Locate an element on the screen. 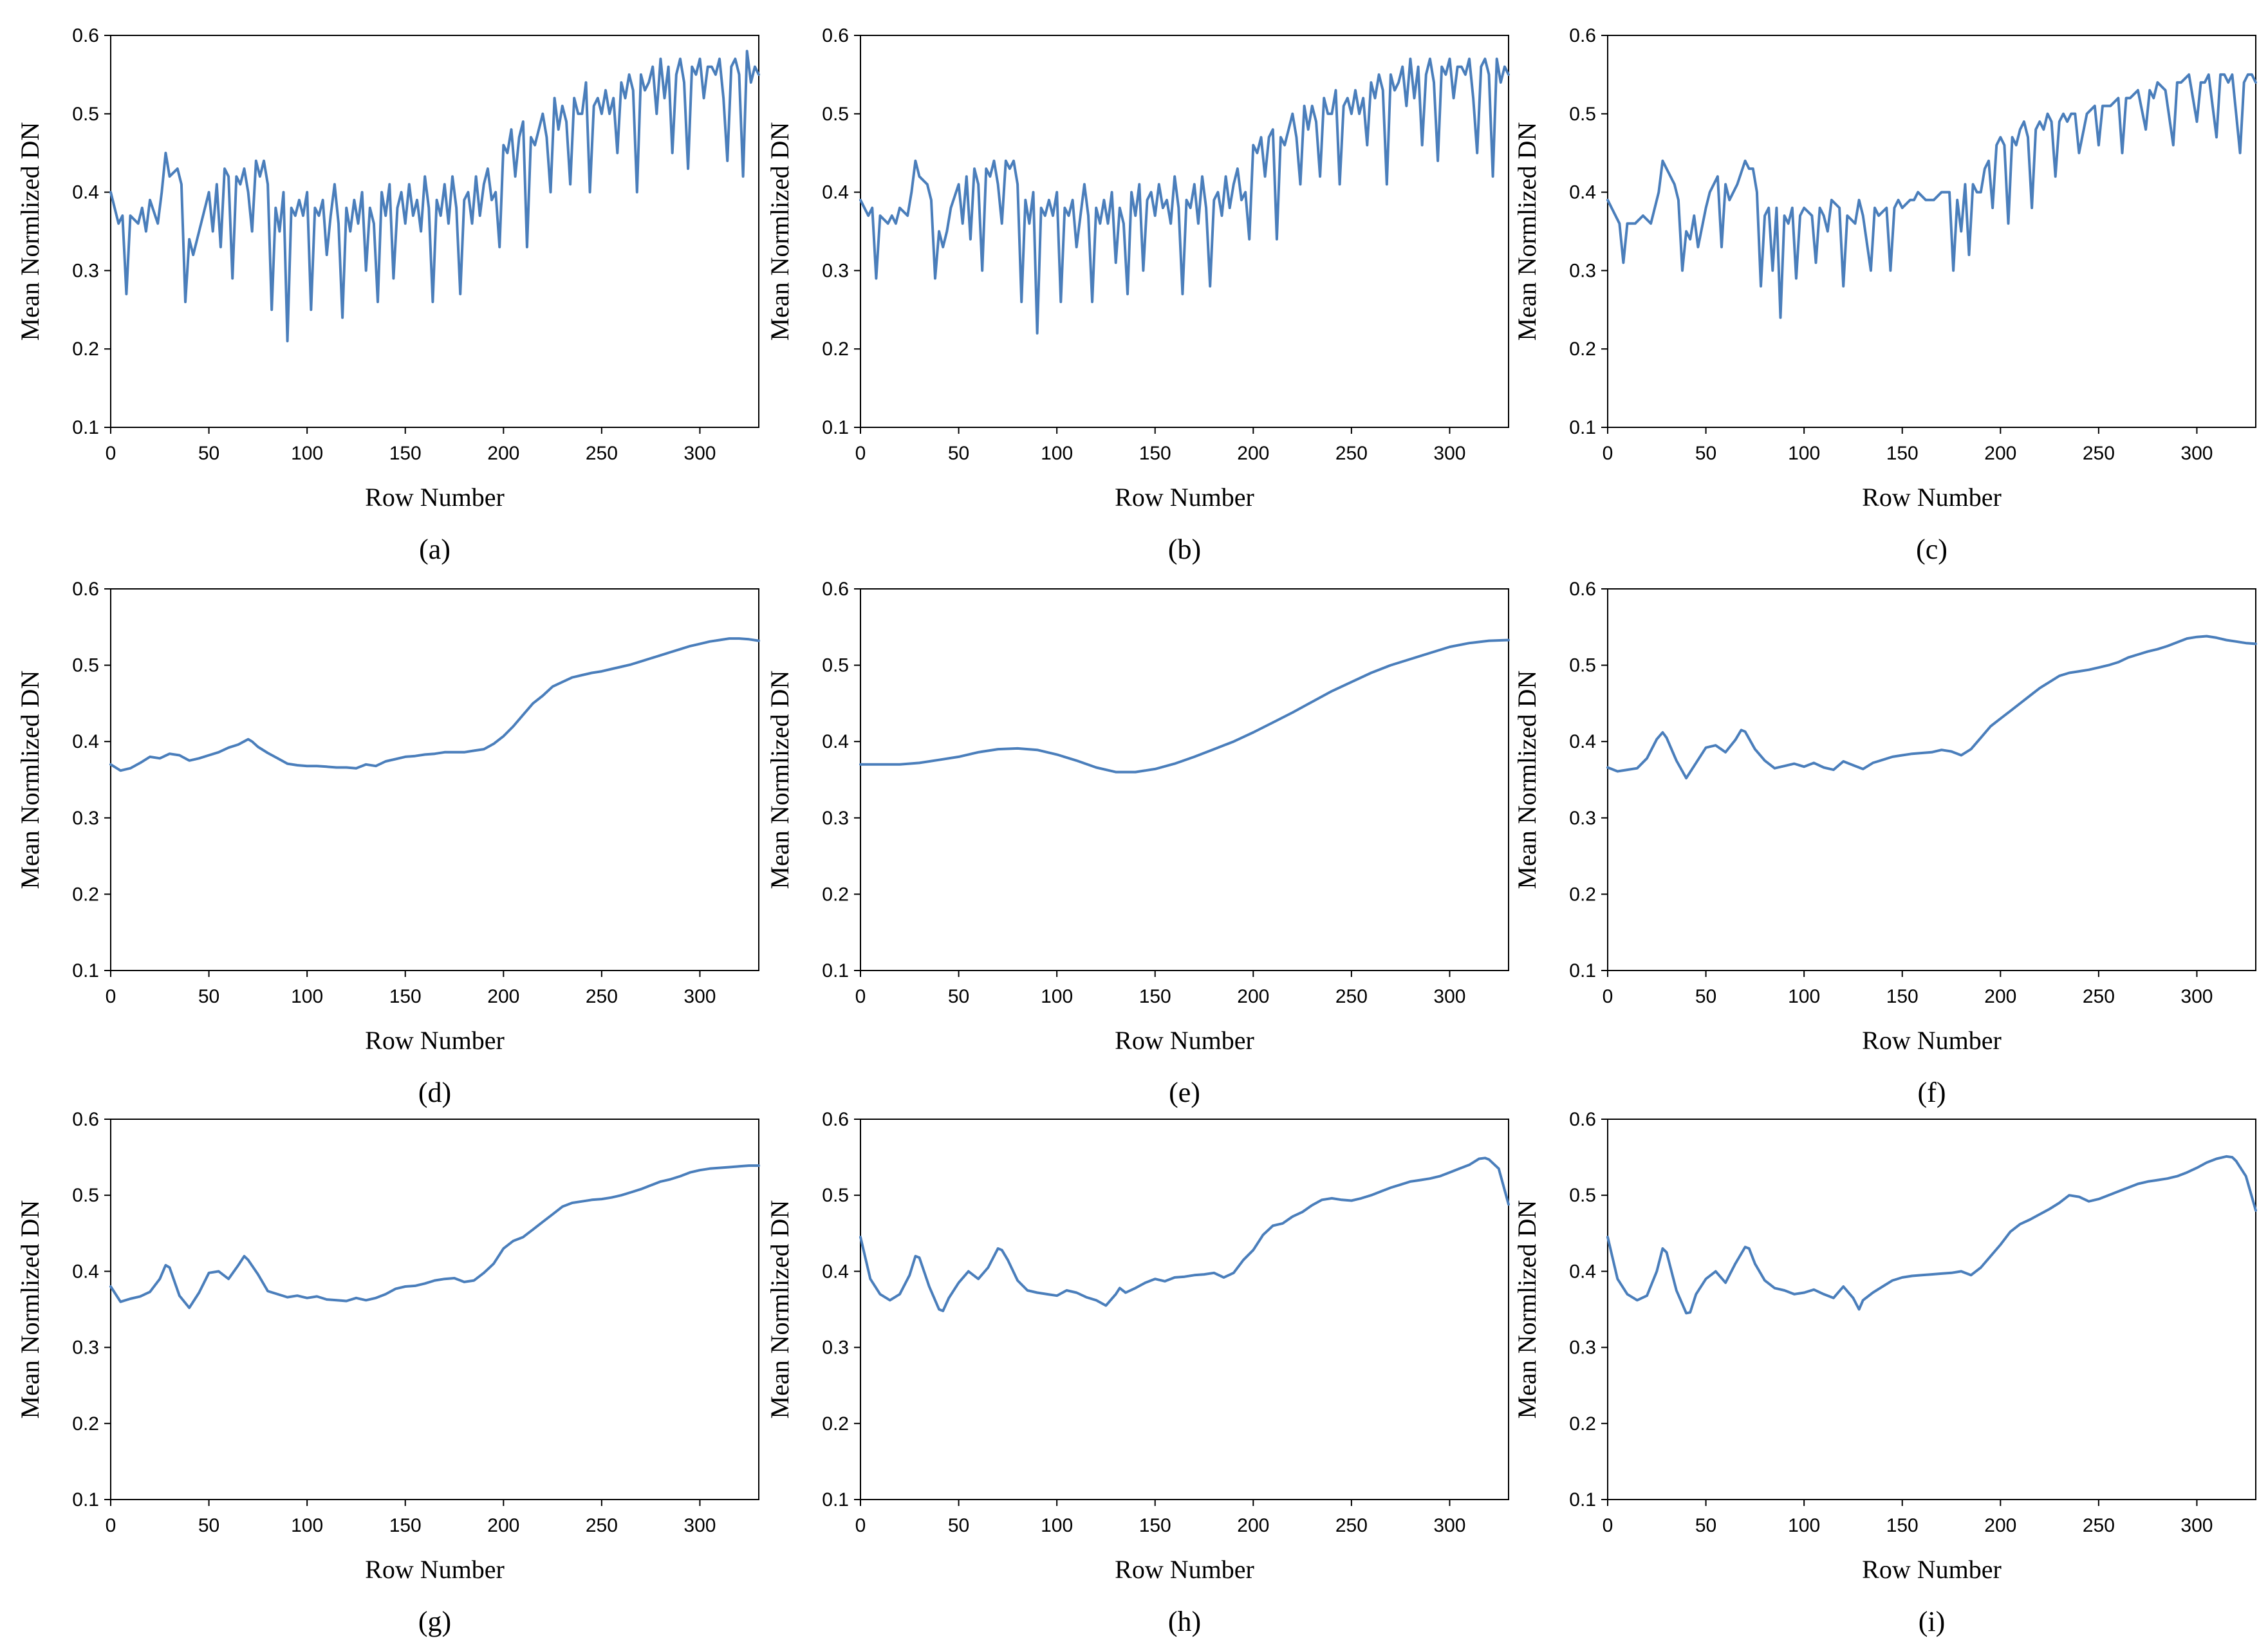 The width and height of the screenshot is (2268, 1645). panel-label: (i) is located at coordinates (1932, 1621).